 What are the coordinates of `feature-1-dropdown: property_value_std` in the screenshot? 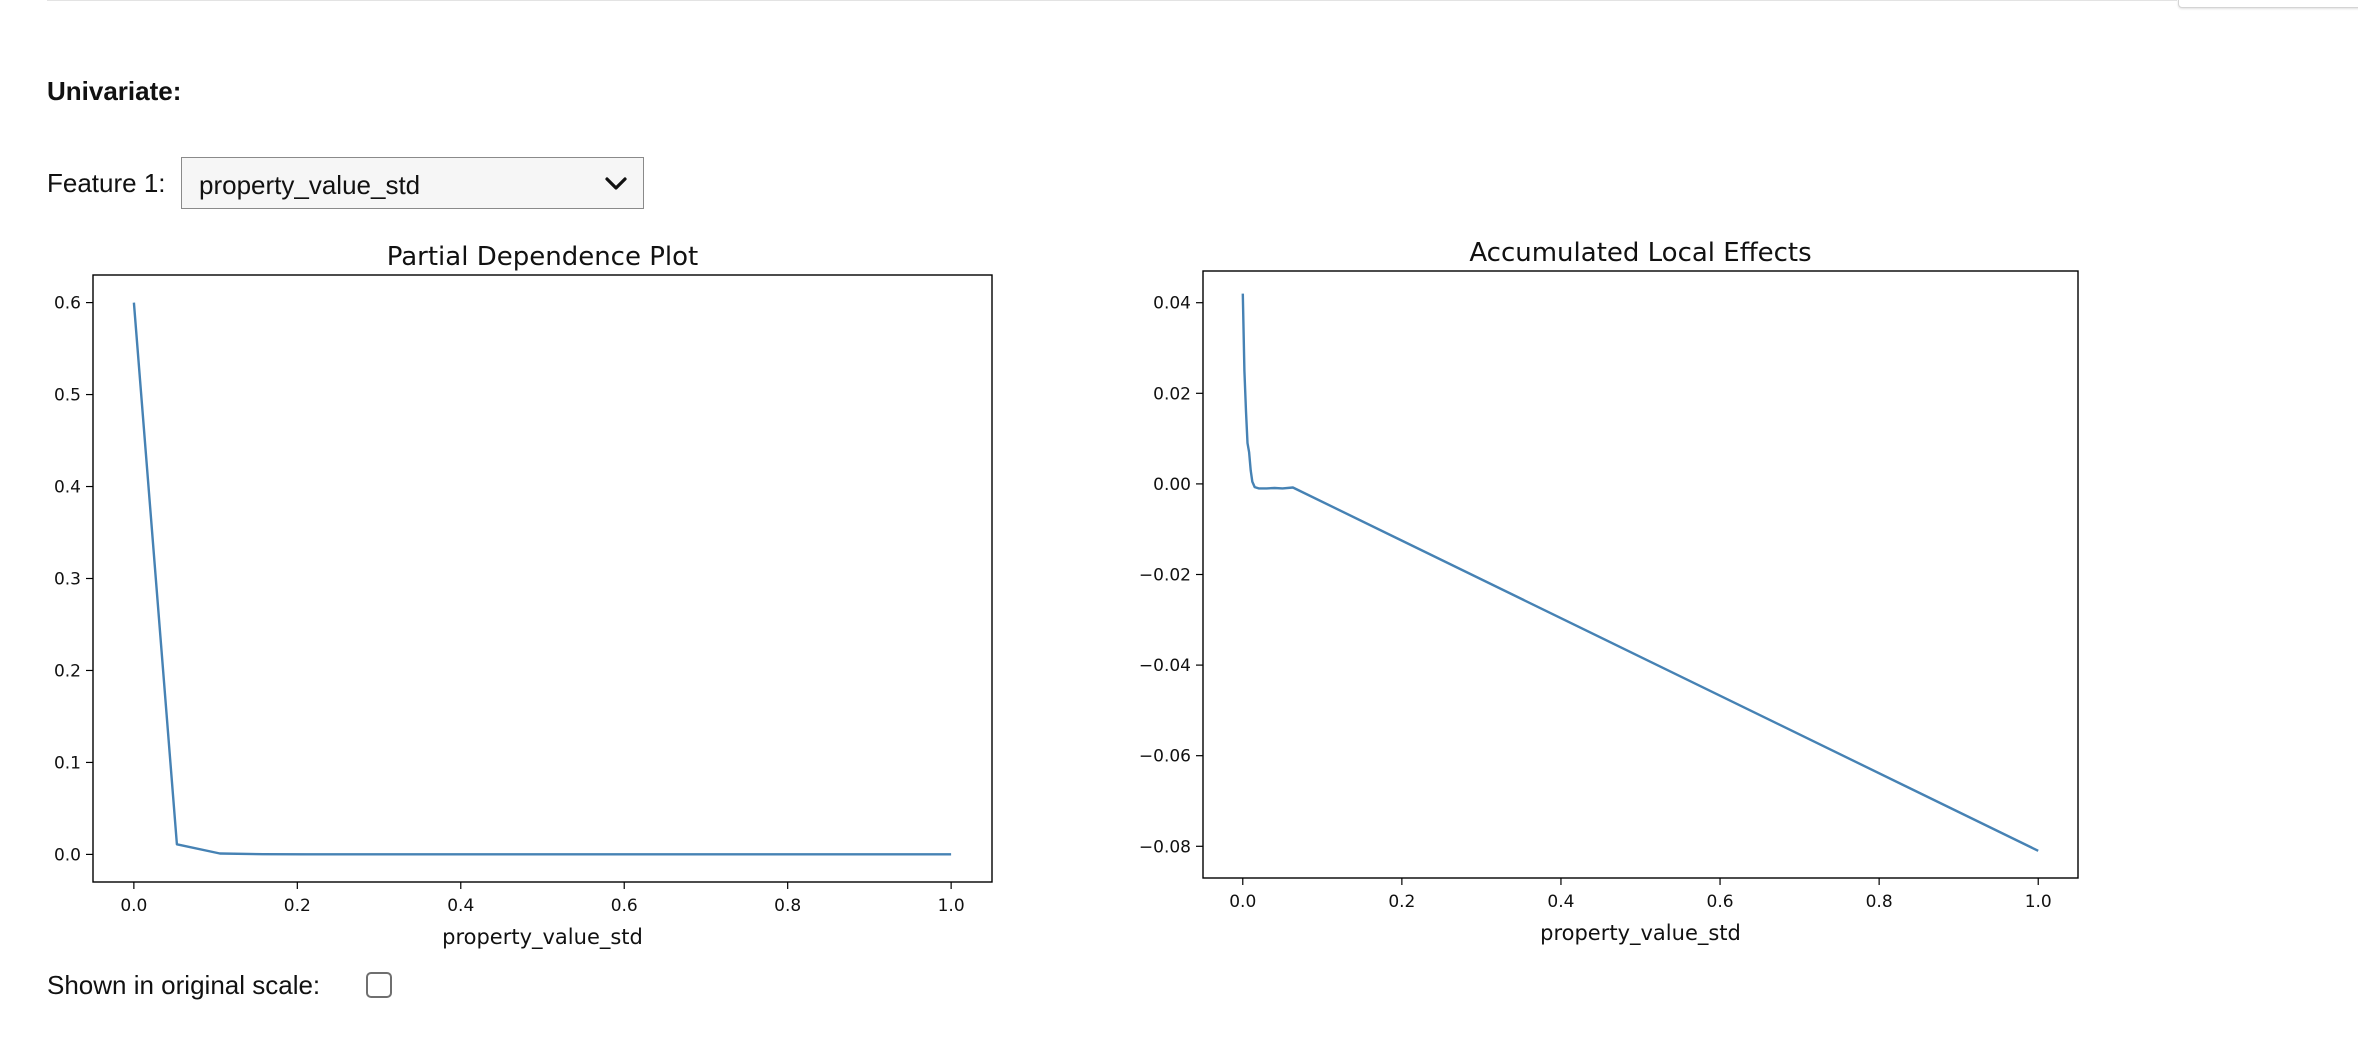 It's located at (412, 183).